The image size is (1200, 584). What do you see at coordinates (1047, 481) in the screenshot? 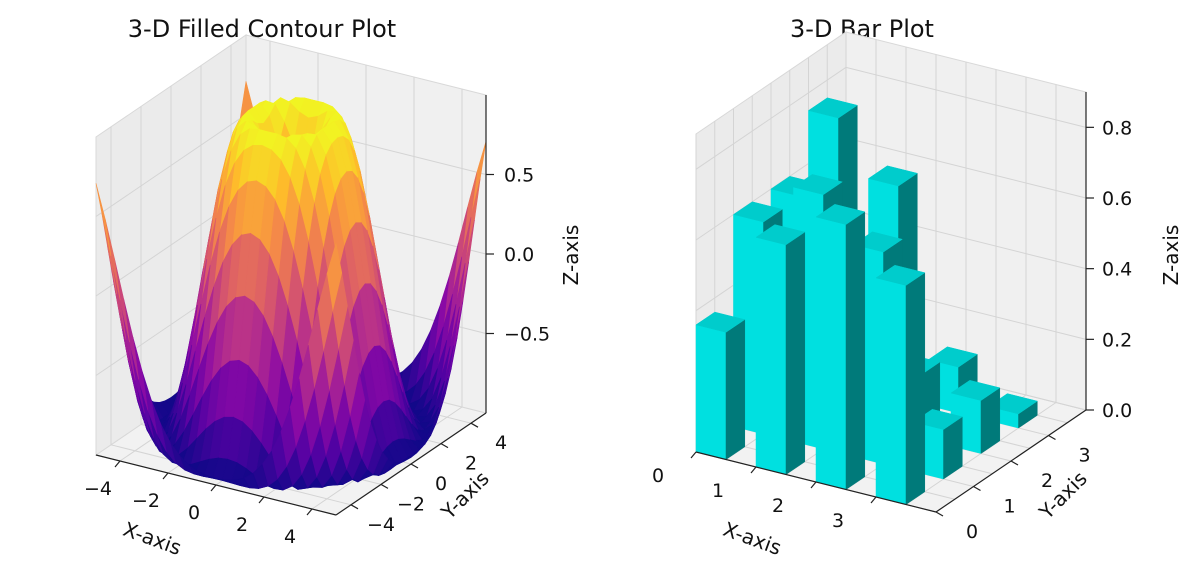
I see `bar-y-tick-label: 2` at bounding box center [1047, 481].